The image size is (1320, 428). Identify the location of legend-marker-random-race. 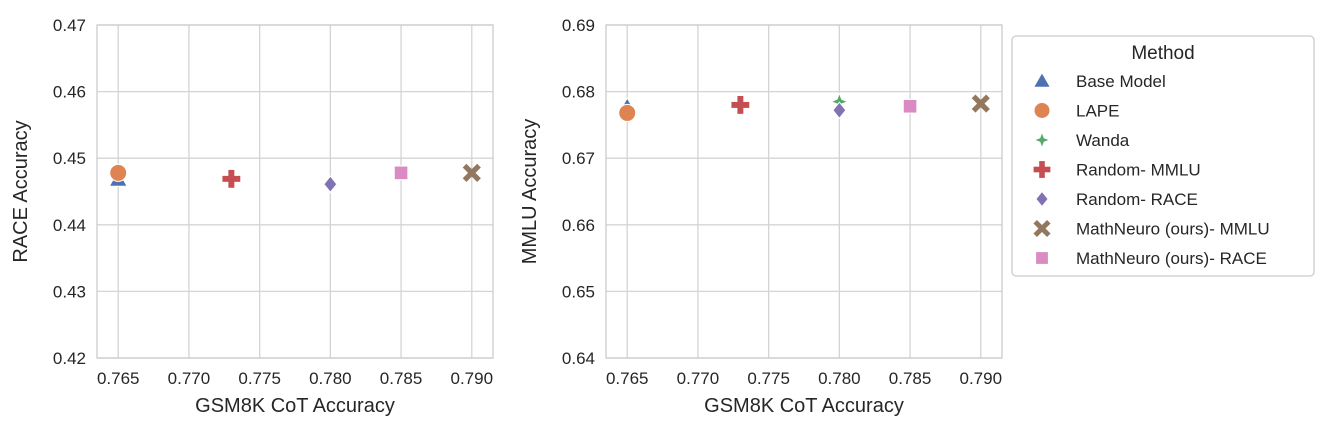
(1042, 199).